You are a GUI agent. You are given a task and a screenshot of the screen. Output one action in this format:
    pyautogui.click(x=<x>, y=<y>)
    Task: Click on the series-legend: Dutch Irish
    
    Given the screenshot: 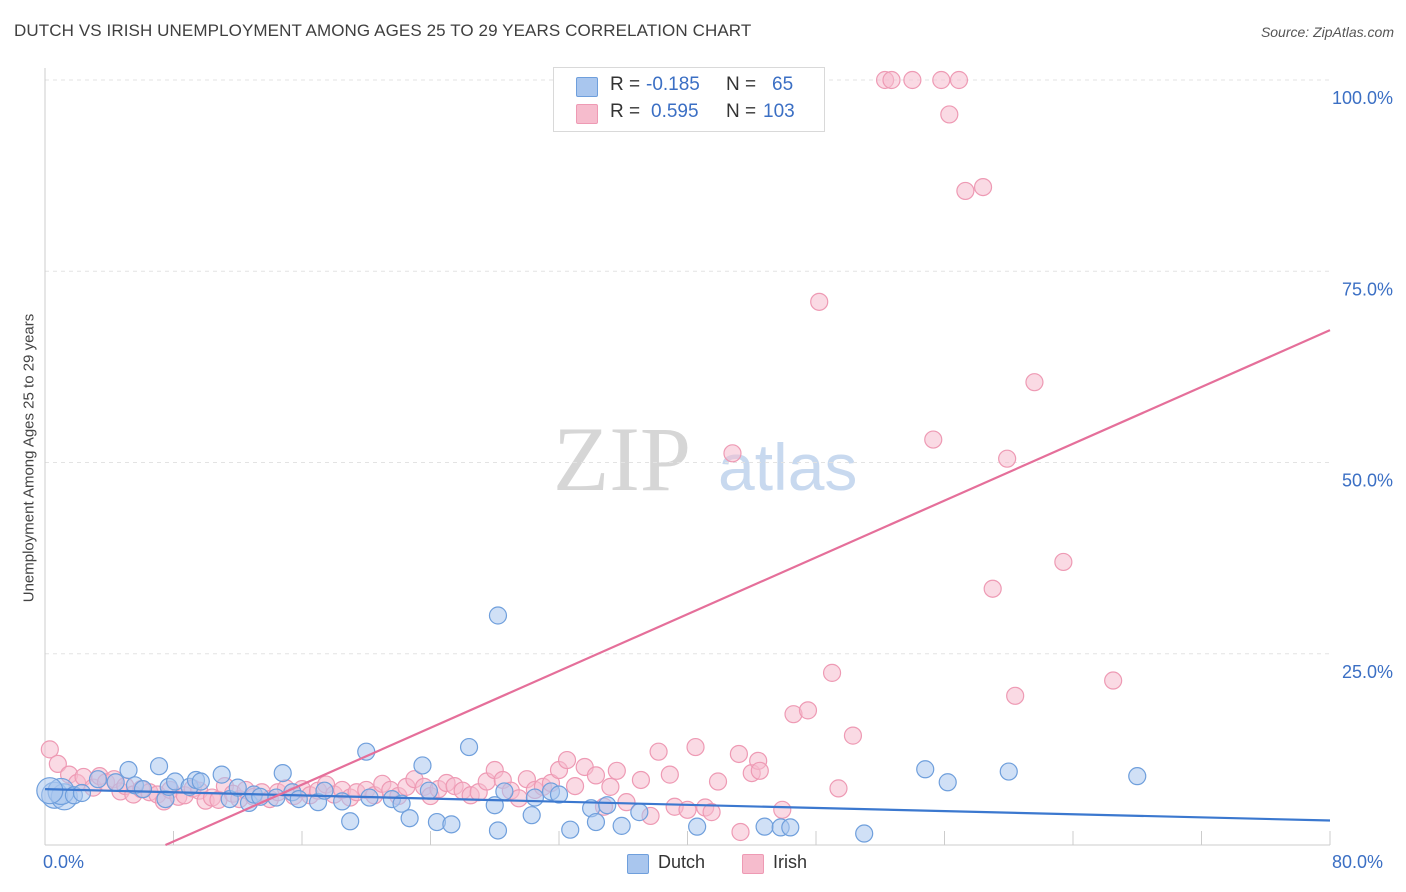 What is the action you would take?
    pyautogui.click(x=703, y=864)
    